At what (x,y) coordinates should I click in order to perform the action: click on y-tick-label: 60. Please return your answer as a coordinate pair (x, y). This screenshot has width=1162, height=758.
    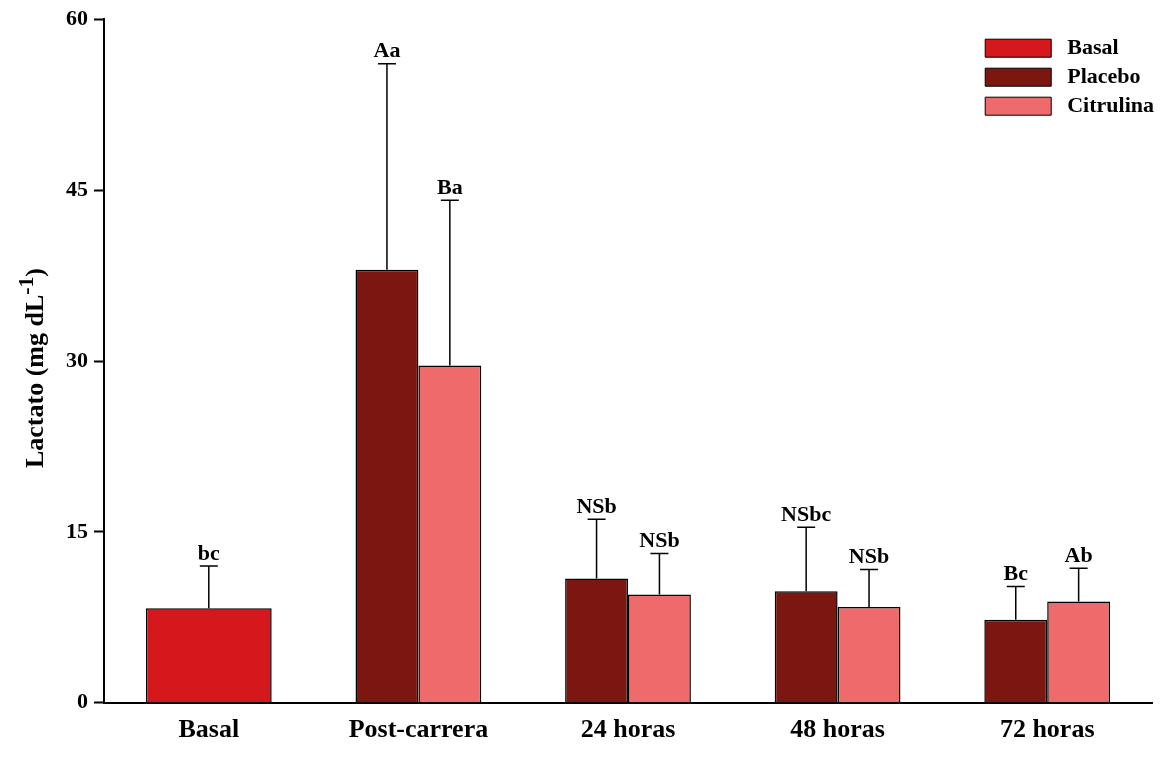
    Looking at the image, I should click on (77, 17).